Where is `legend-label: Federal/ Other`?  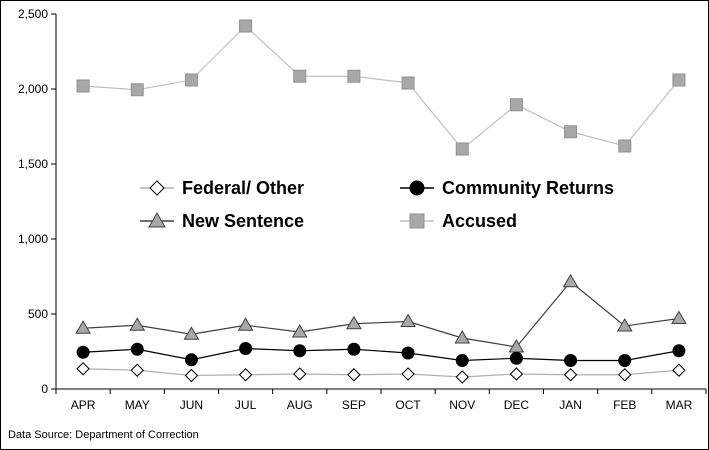
legend-label: Federal/ Other is located at coordinates (243, 188).